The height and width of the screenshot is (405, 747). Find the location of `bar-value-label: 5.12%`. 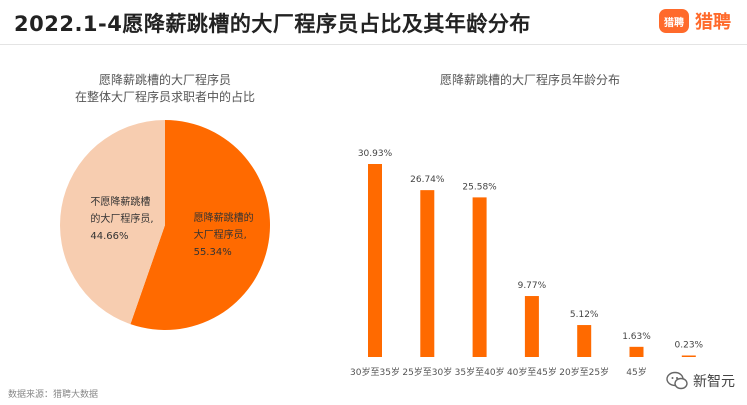

bar-value-label: 5.12% is located at coordinates (584, 315).